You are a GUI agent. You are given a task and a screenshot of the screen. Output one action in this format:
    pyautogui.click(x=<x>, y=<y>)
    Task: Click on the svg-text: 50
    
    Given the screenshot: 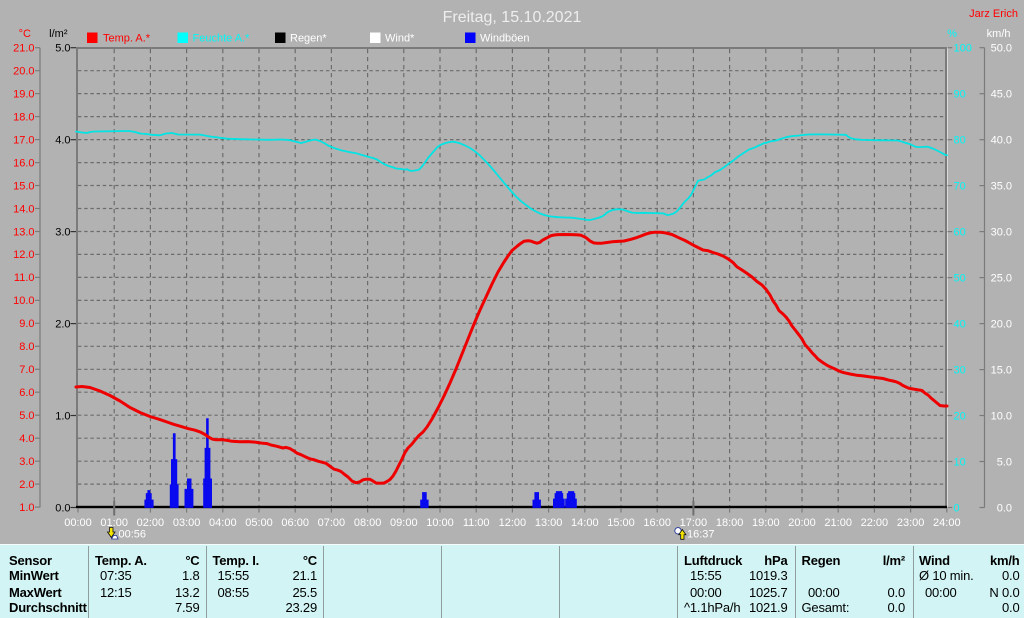 What is the action you would take?
    pyautogui.click(x=960, y=278)
    